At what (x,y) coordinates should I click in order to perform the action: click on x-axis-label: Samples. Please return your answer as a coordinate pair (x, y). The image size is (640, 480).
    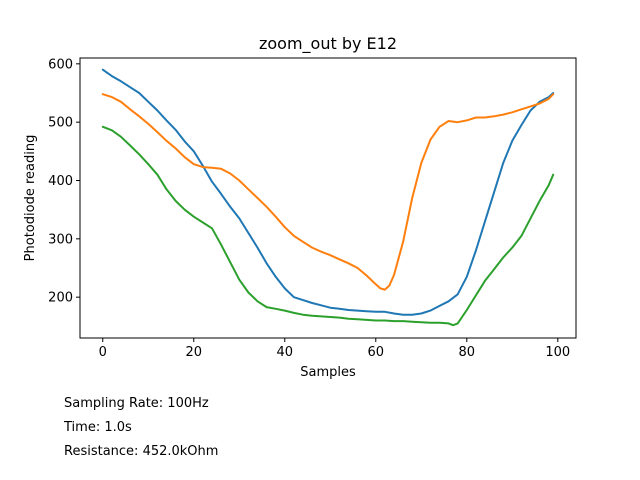
    Looking at the image, I should click on (328, 372).